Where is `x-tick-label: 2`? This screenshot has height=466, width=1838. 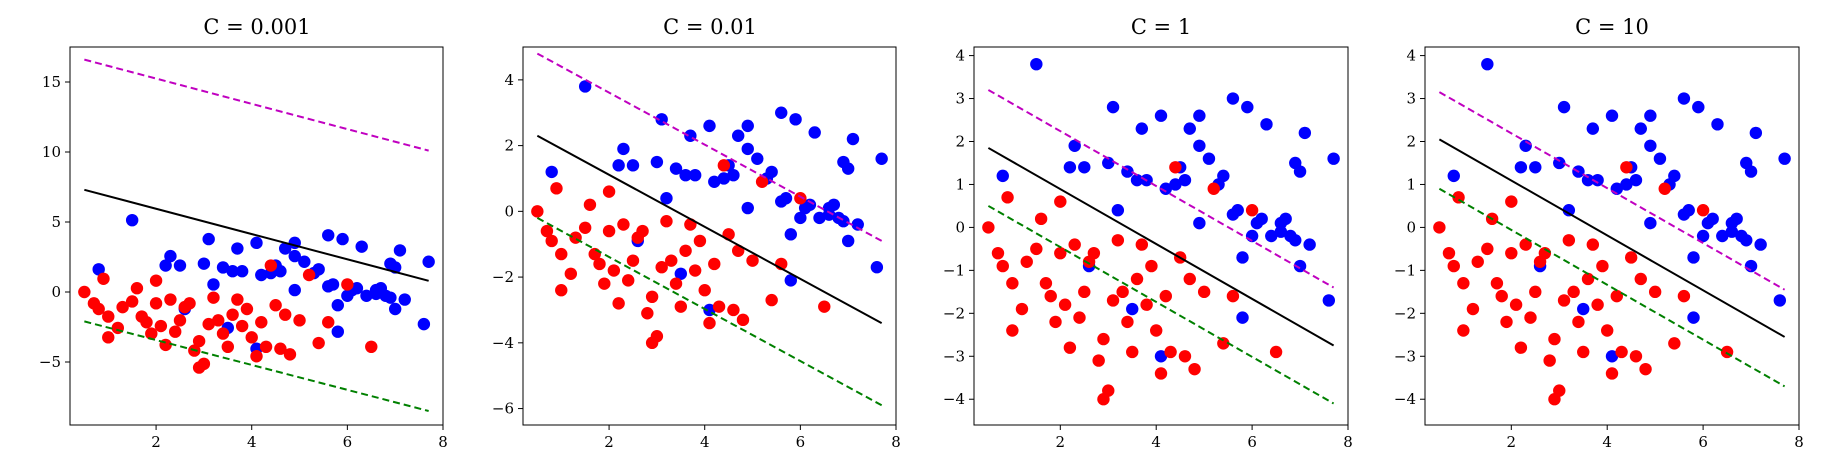 x-tick-label: 2 is located at coordinates (1512, 442).